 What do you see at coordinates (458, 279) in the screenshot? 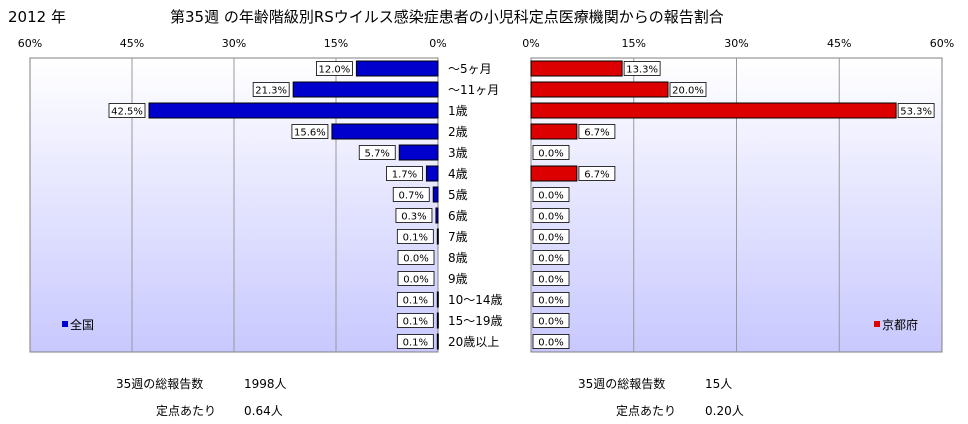
I see `category-label: 9歳` at bounding box center [458, 279].